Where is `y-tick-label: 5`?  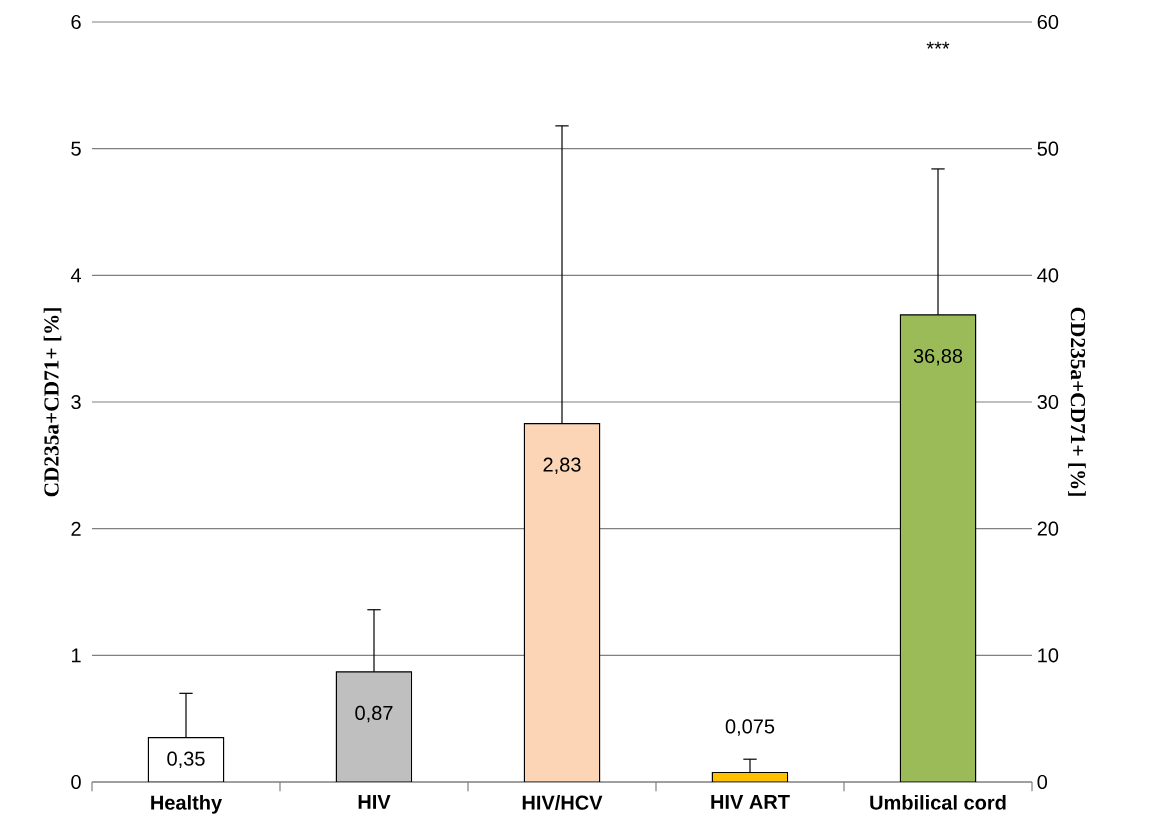
y-tick-label: 5 is located at coordinates (76, 148).